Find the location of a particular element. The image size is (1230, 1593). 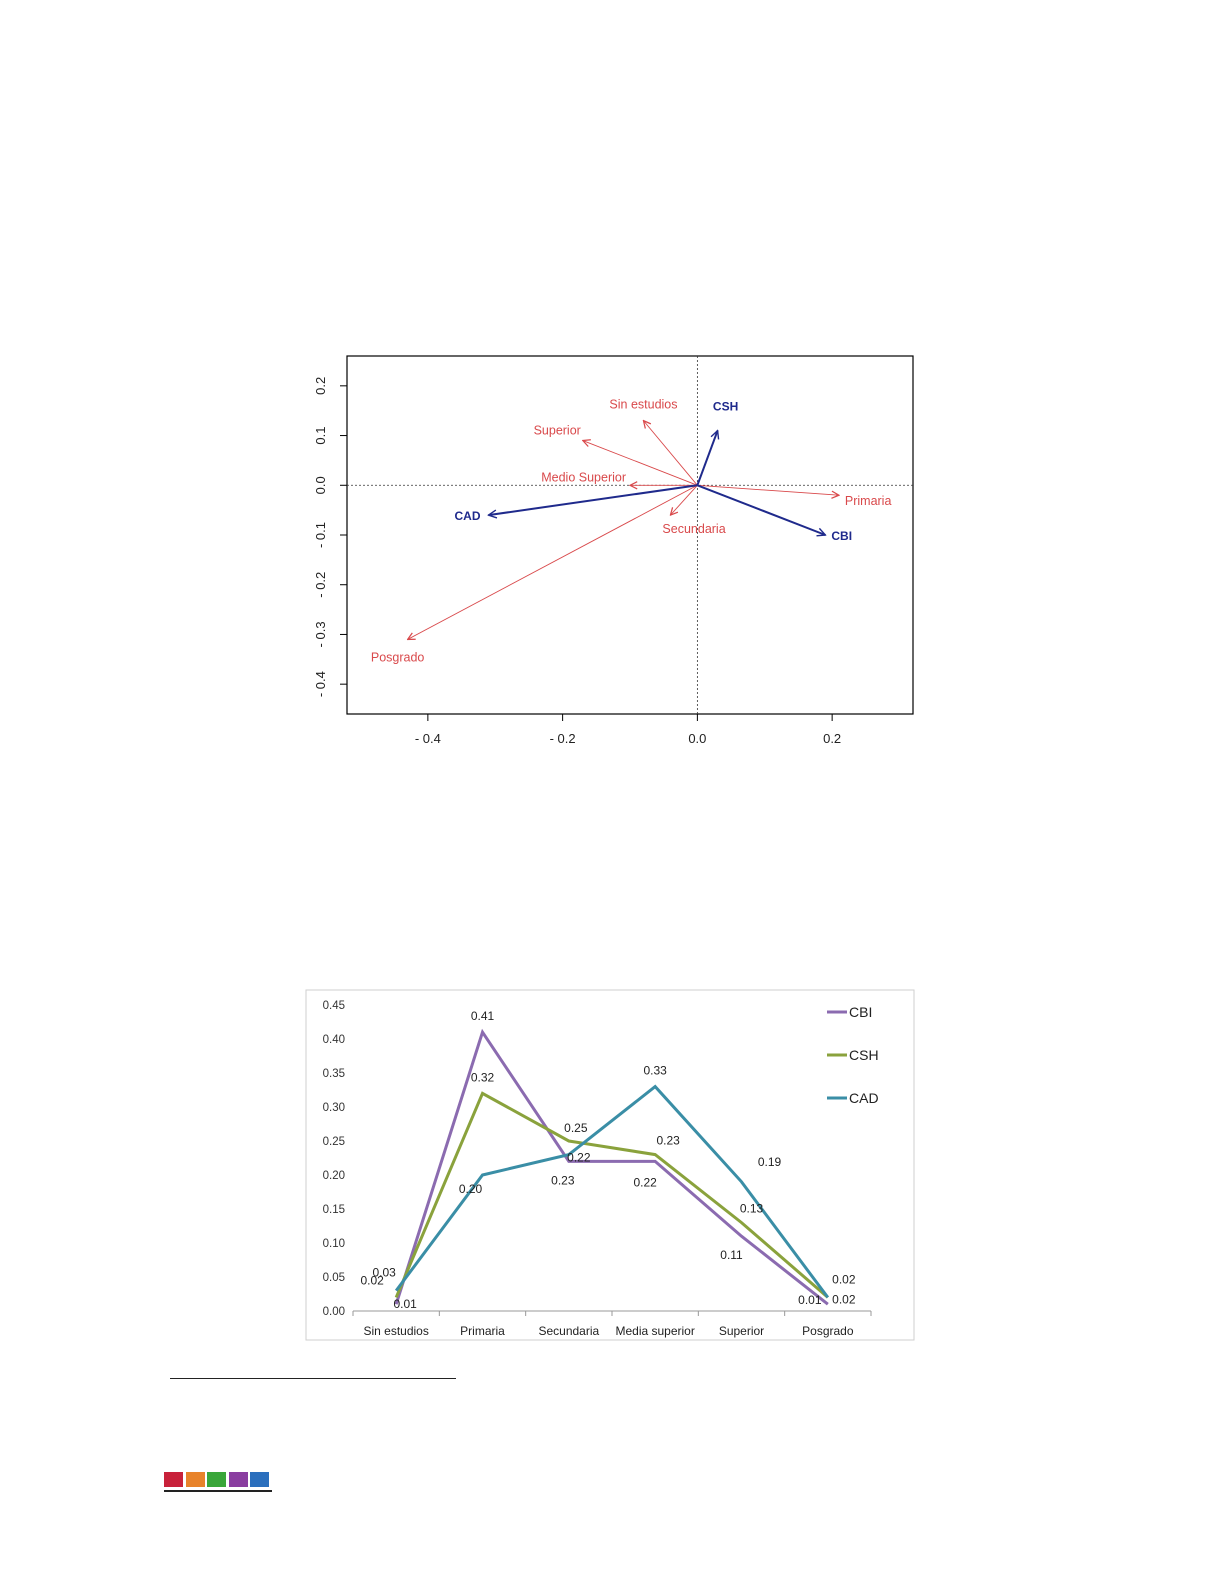

y-tick-label: 0.40 is located at coordinates (334, 1040).